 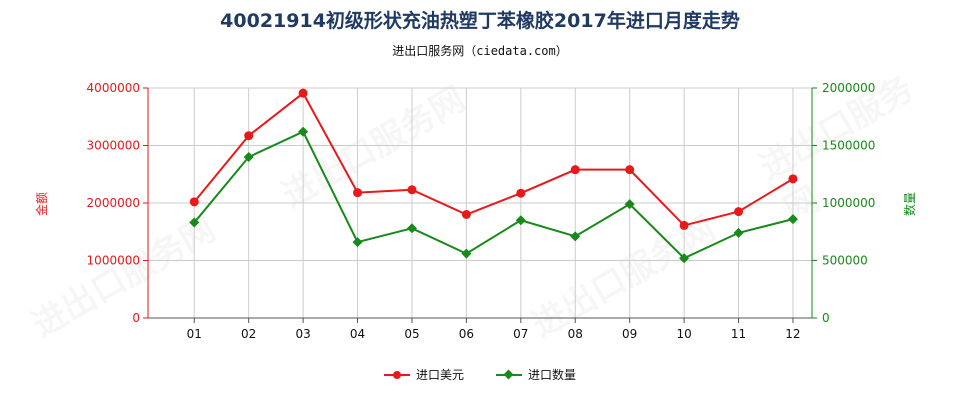 What do you see at coordinates (113, 146) in the screenshot?
I see `y-left-tick-label: 3000000` at bounding box center [113, 146].